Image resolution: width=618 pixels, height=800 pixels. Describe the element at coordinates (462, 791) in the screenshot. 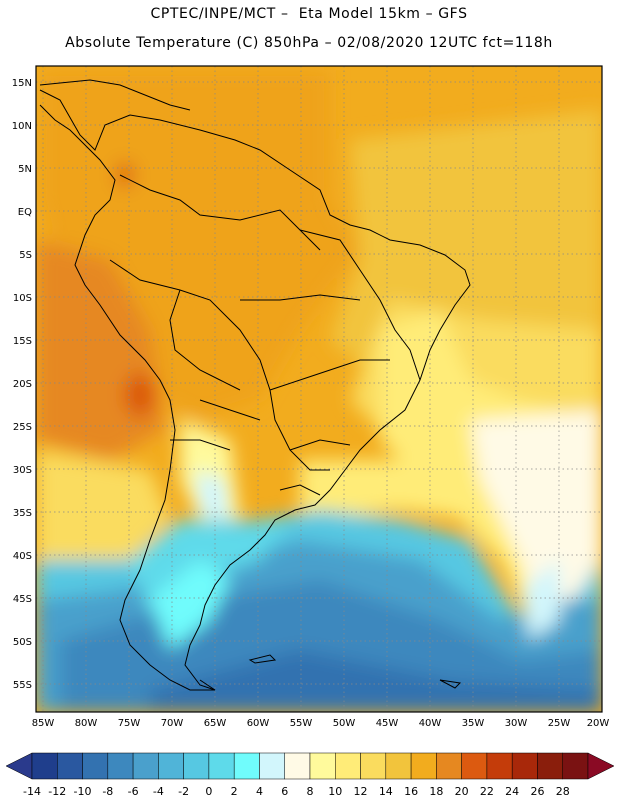

I see `colorbar-tick-label: 20` at that location.